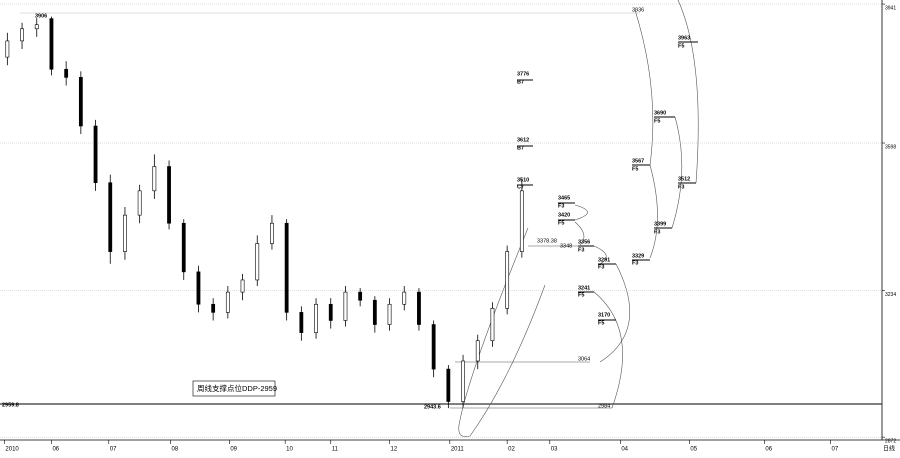  Describe the element at coordinates (564, 198) in the screenshot. I see `annotation: 3465` at that location.